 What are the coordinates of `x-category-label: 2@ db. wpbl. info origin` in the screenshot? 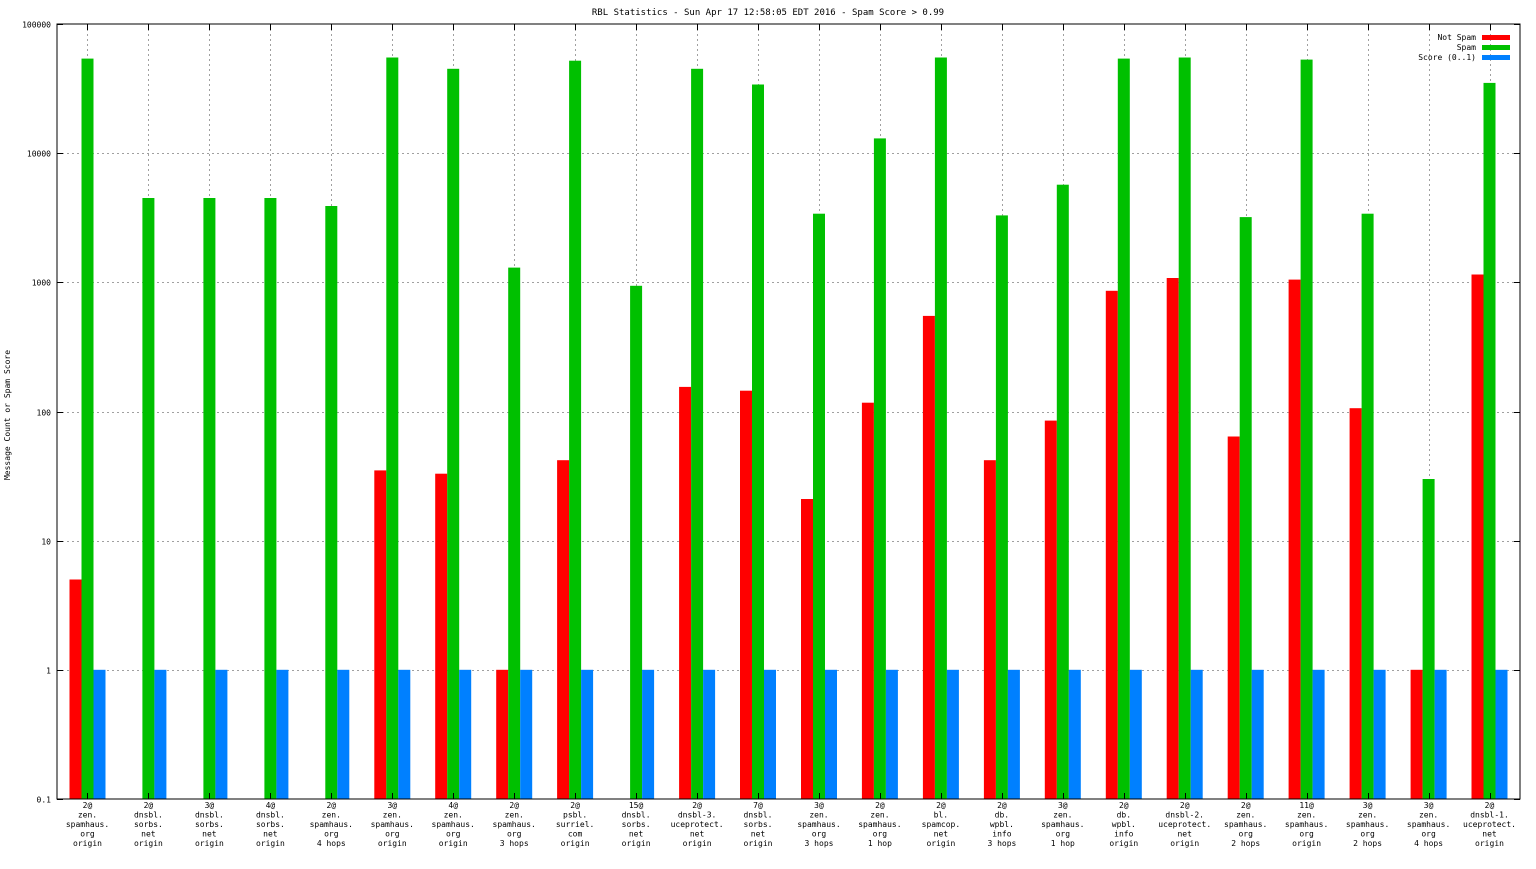 It's located at (1123, 824).